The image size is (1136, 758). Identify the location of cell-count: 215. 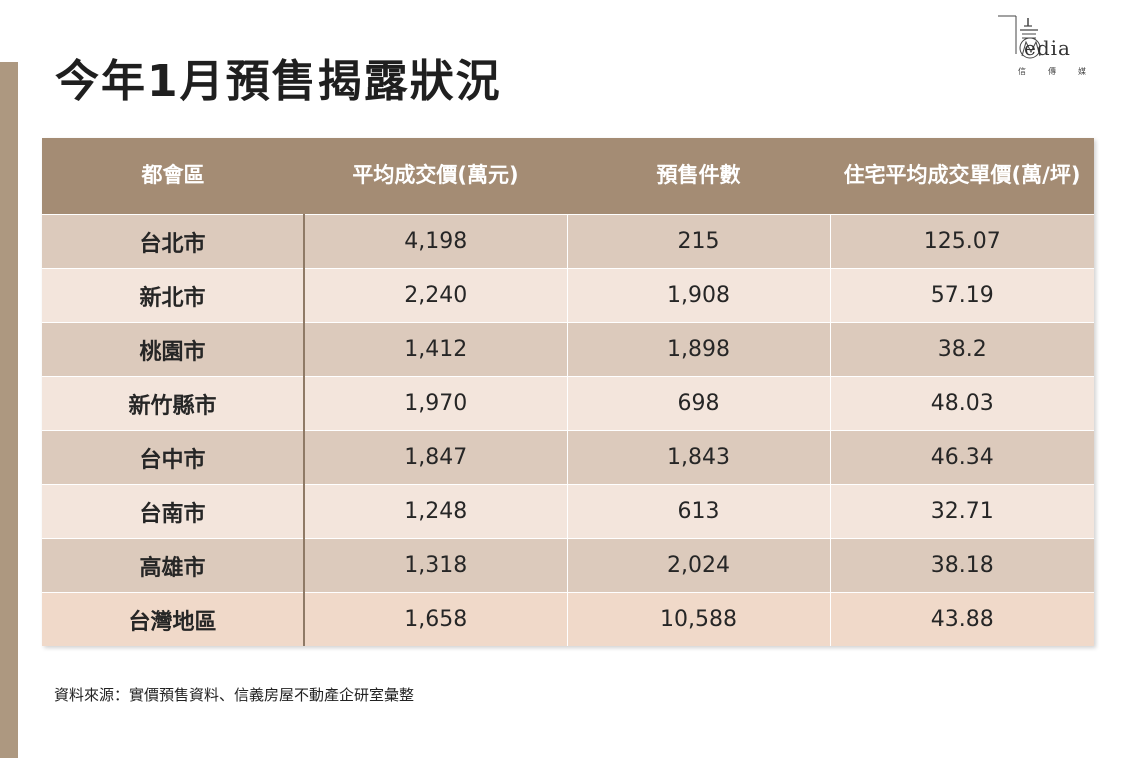
(698, 241).